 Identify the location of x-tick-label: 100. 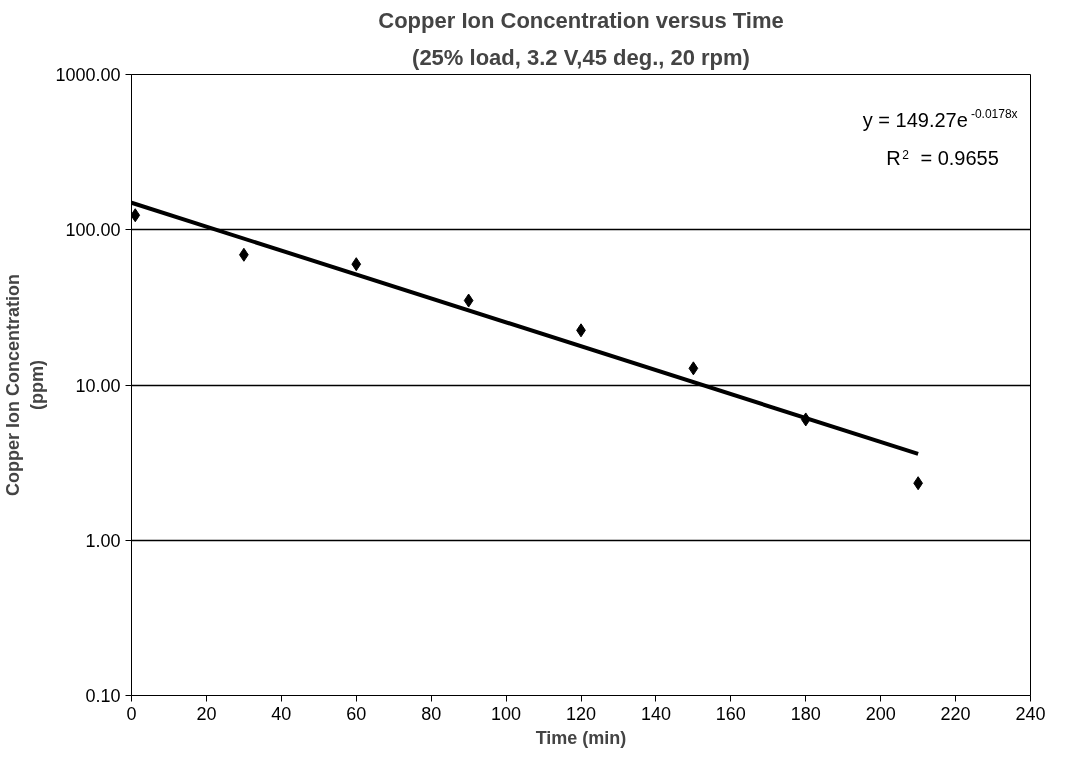
(506, 713).